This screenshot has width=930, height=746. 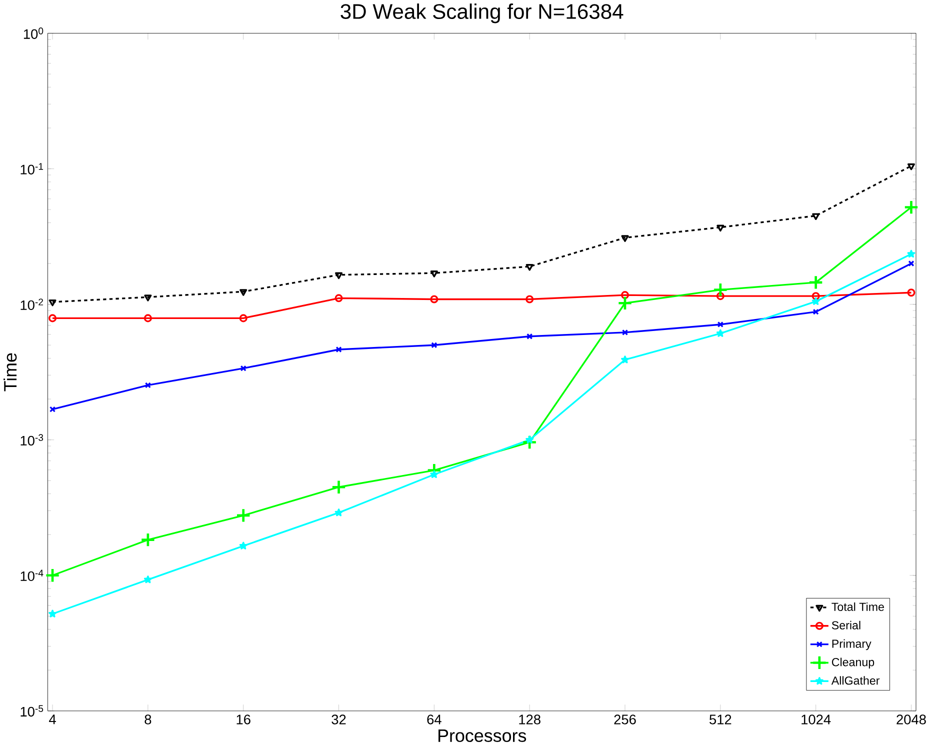 I want to click on x-tick-label: 512, so click(x=721, y=719).